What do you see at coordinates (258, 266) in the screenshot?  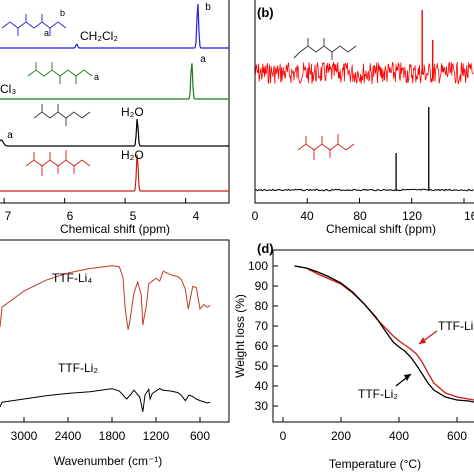 I see `panel-d-ytick-label: 100` at bounding box center [258, 266].